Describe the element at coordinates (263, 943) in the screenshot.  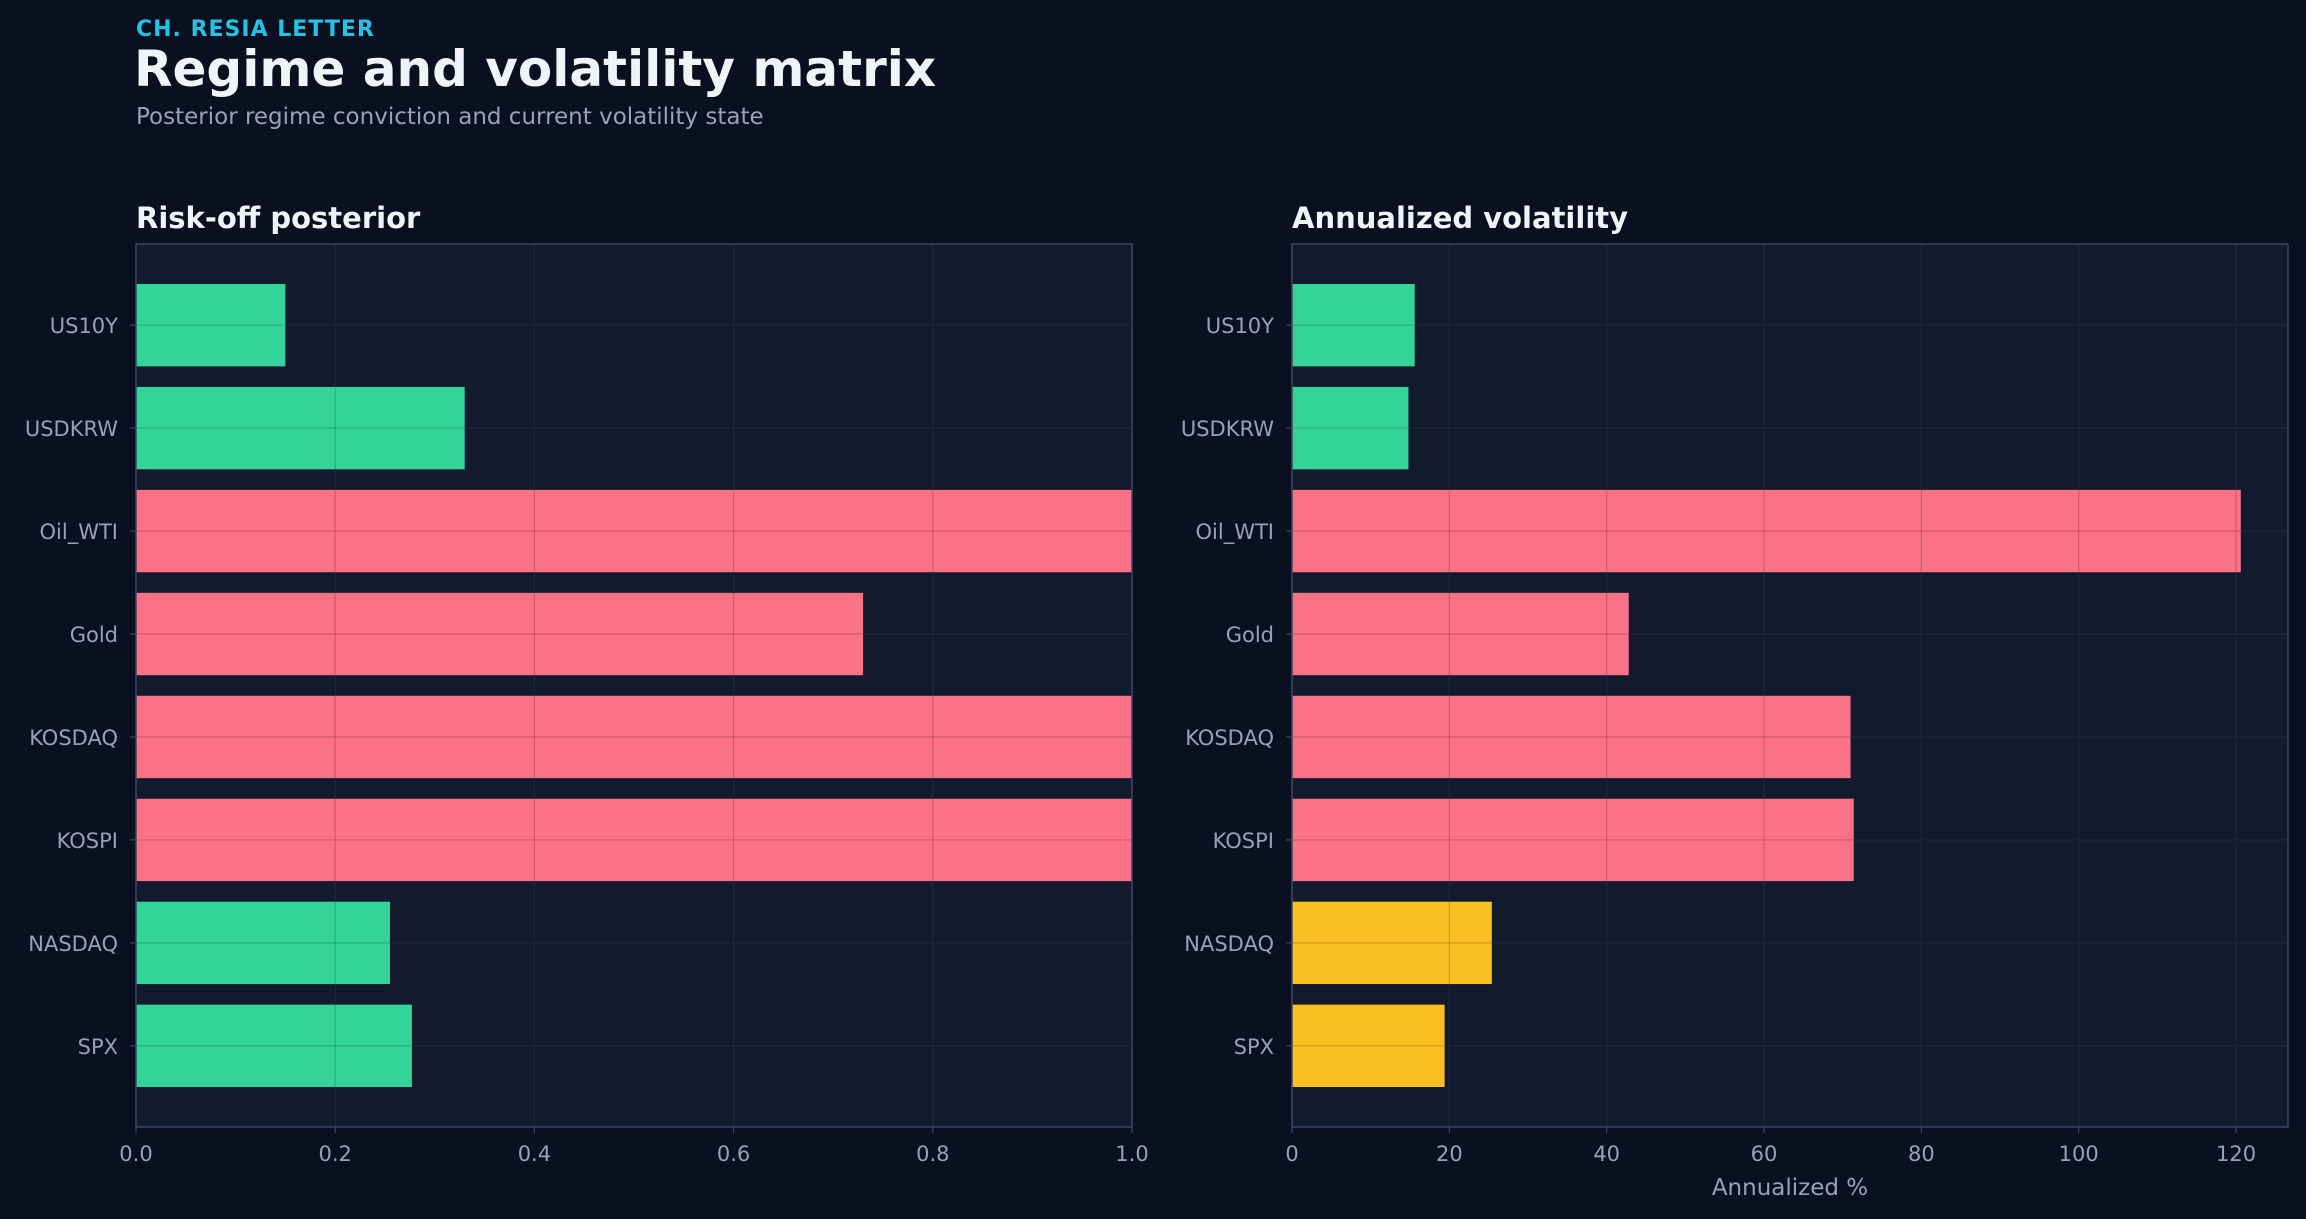
I see `risk-off-posterior-bar-nasdaq` at that location.